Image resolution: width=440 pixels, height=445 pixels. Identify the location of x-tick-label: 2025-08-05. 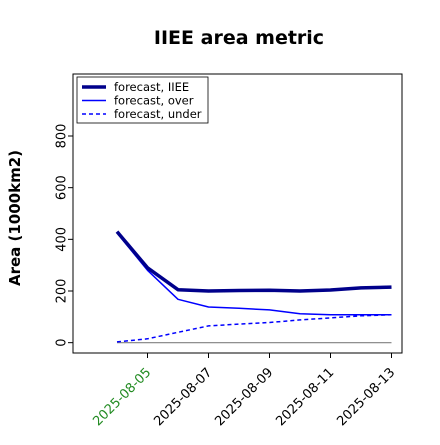
(122, 397).